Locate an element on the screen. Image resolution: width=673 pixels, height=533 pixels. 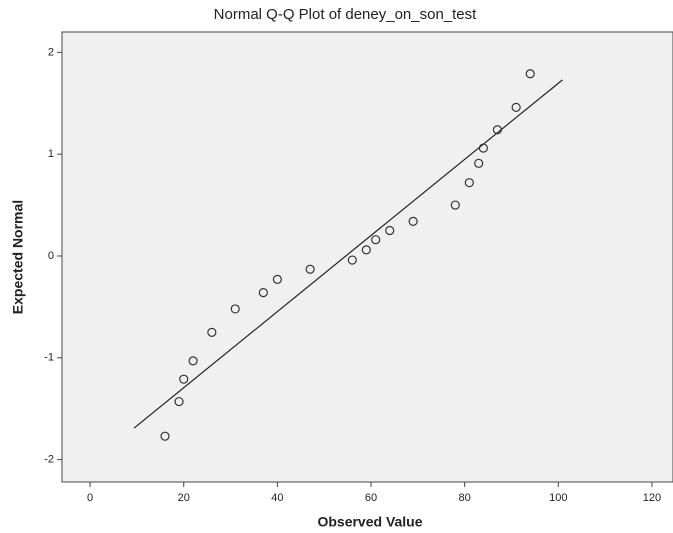
x-tick-label: 120 is located at coordinates (652, 498).